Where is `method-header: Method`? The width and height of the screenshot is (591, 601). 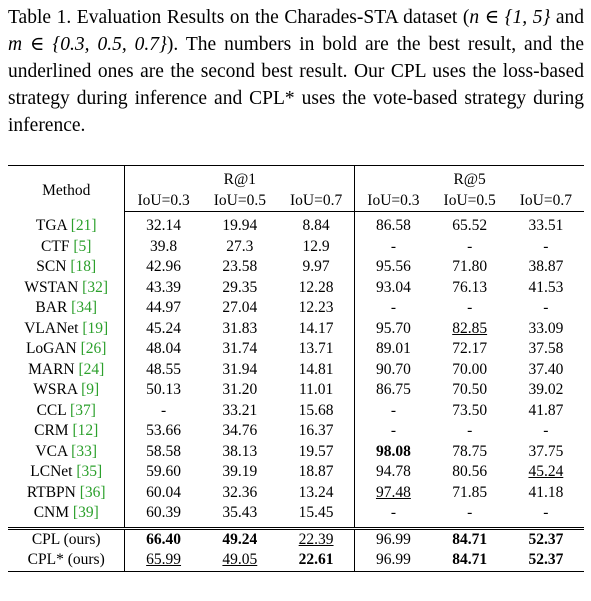 method-header: Method is located at coordinates (67, 189).